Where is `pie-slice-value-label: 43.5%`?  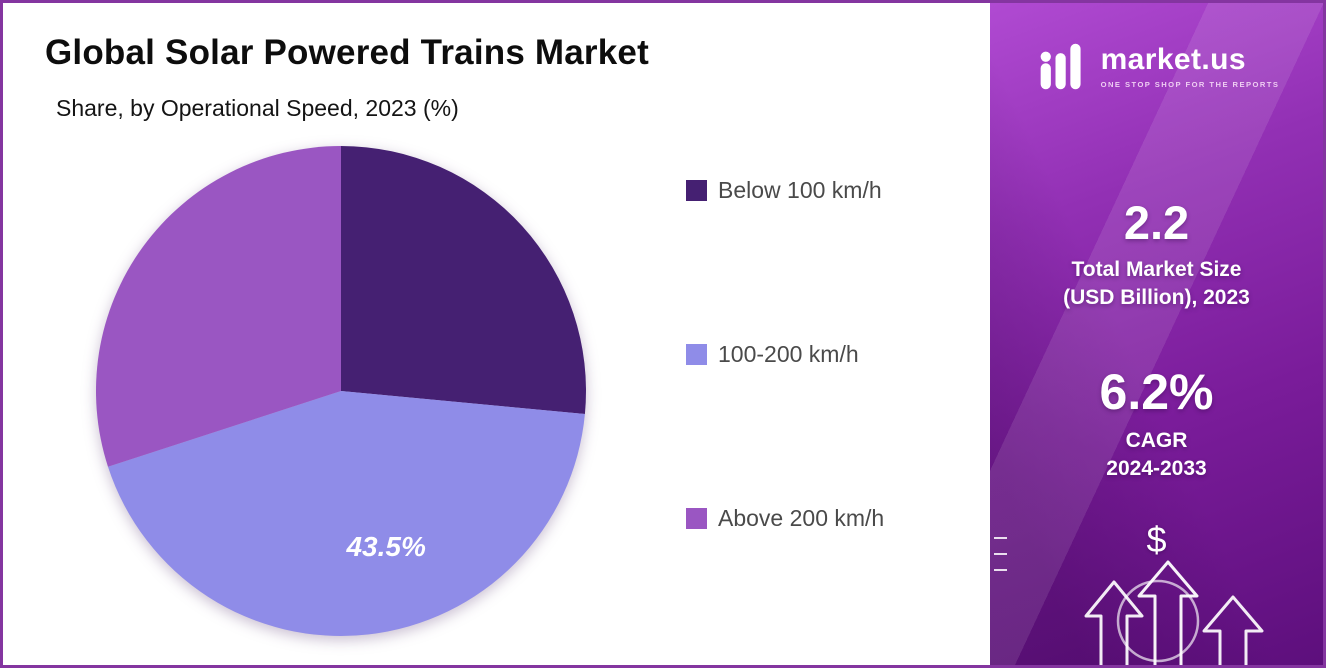 pie-slice-value-label: 43.5% is located at coordinates (385, 546).